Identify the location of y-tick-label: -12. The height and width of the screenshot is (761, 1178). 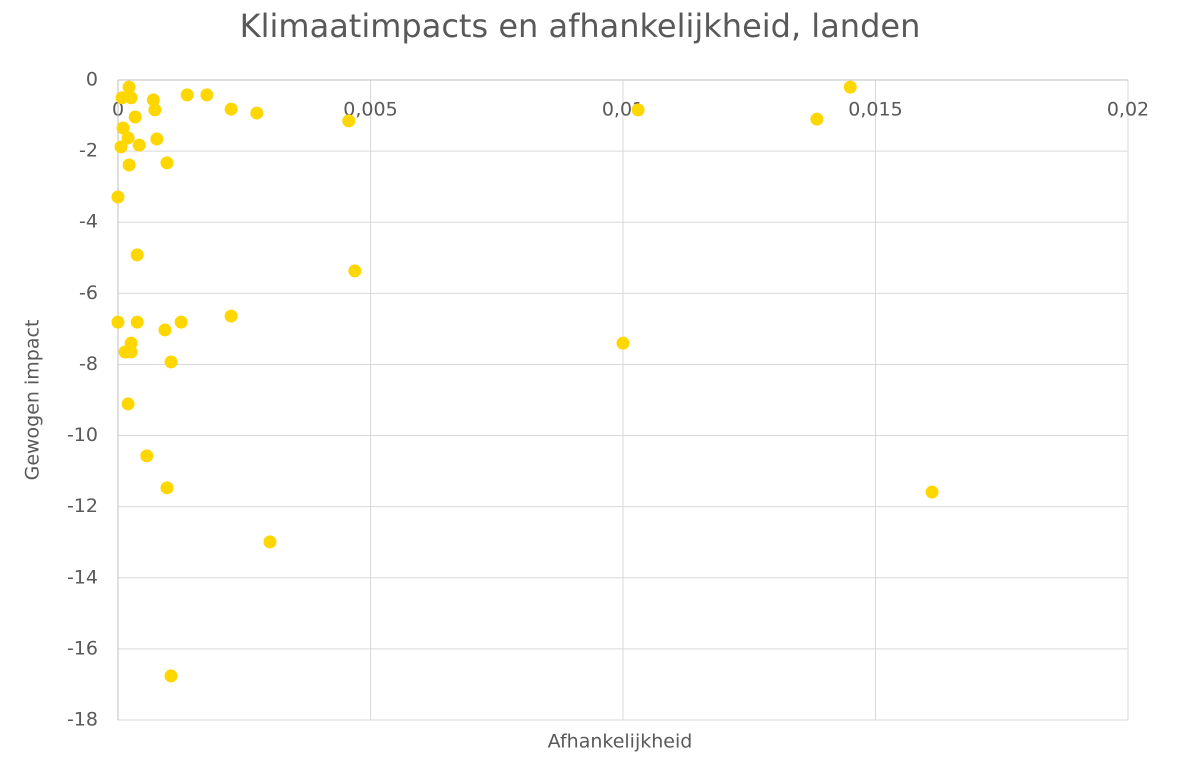
(82, 506).